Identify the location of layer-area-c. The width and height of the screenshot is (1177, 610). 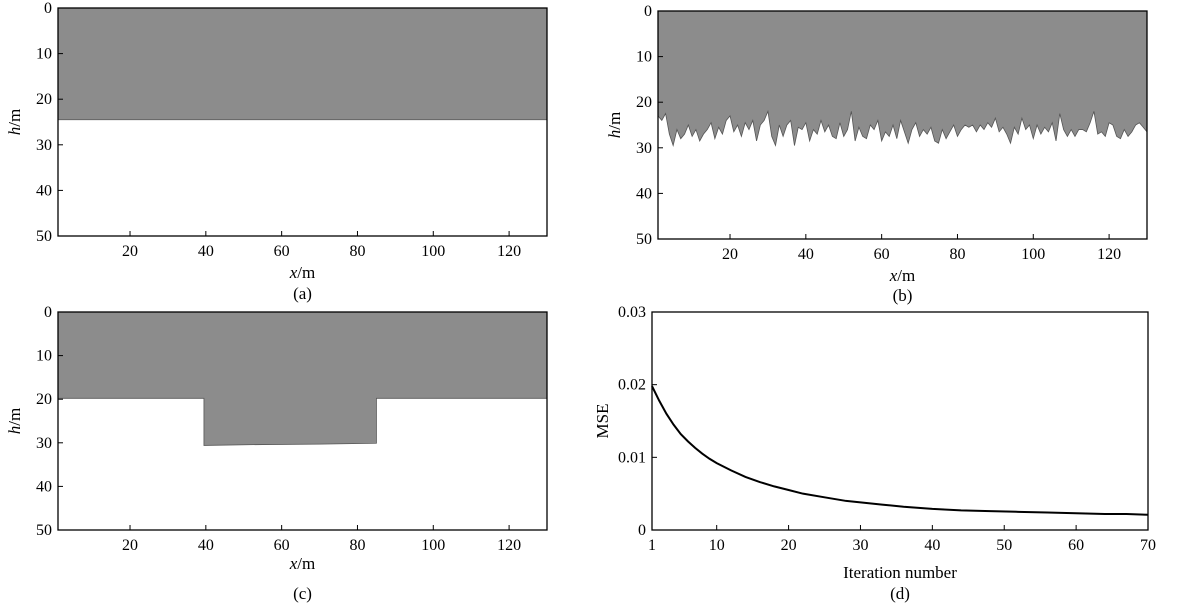
(302, 379).